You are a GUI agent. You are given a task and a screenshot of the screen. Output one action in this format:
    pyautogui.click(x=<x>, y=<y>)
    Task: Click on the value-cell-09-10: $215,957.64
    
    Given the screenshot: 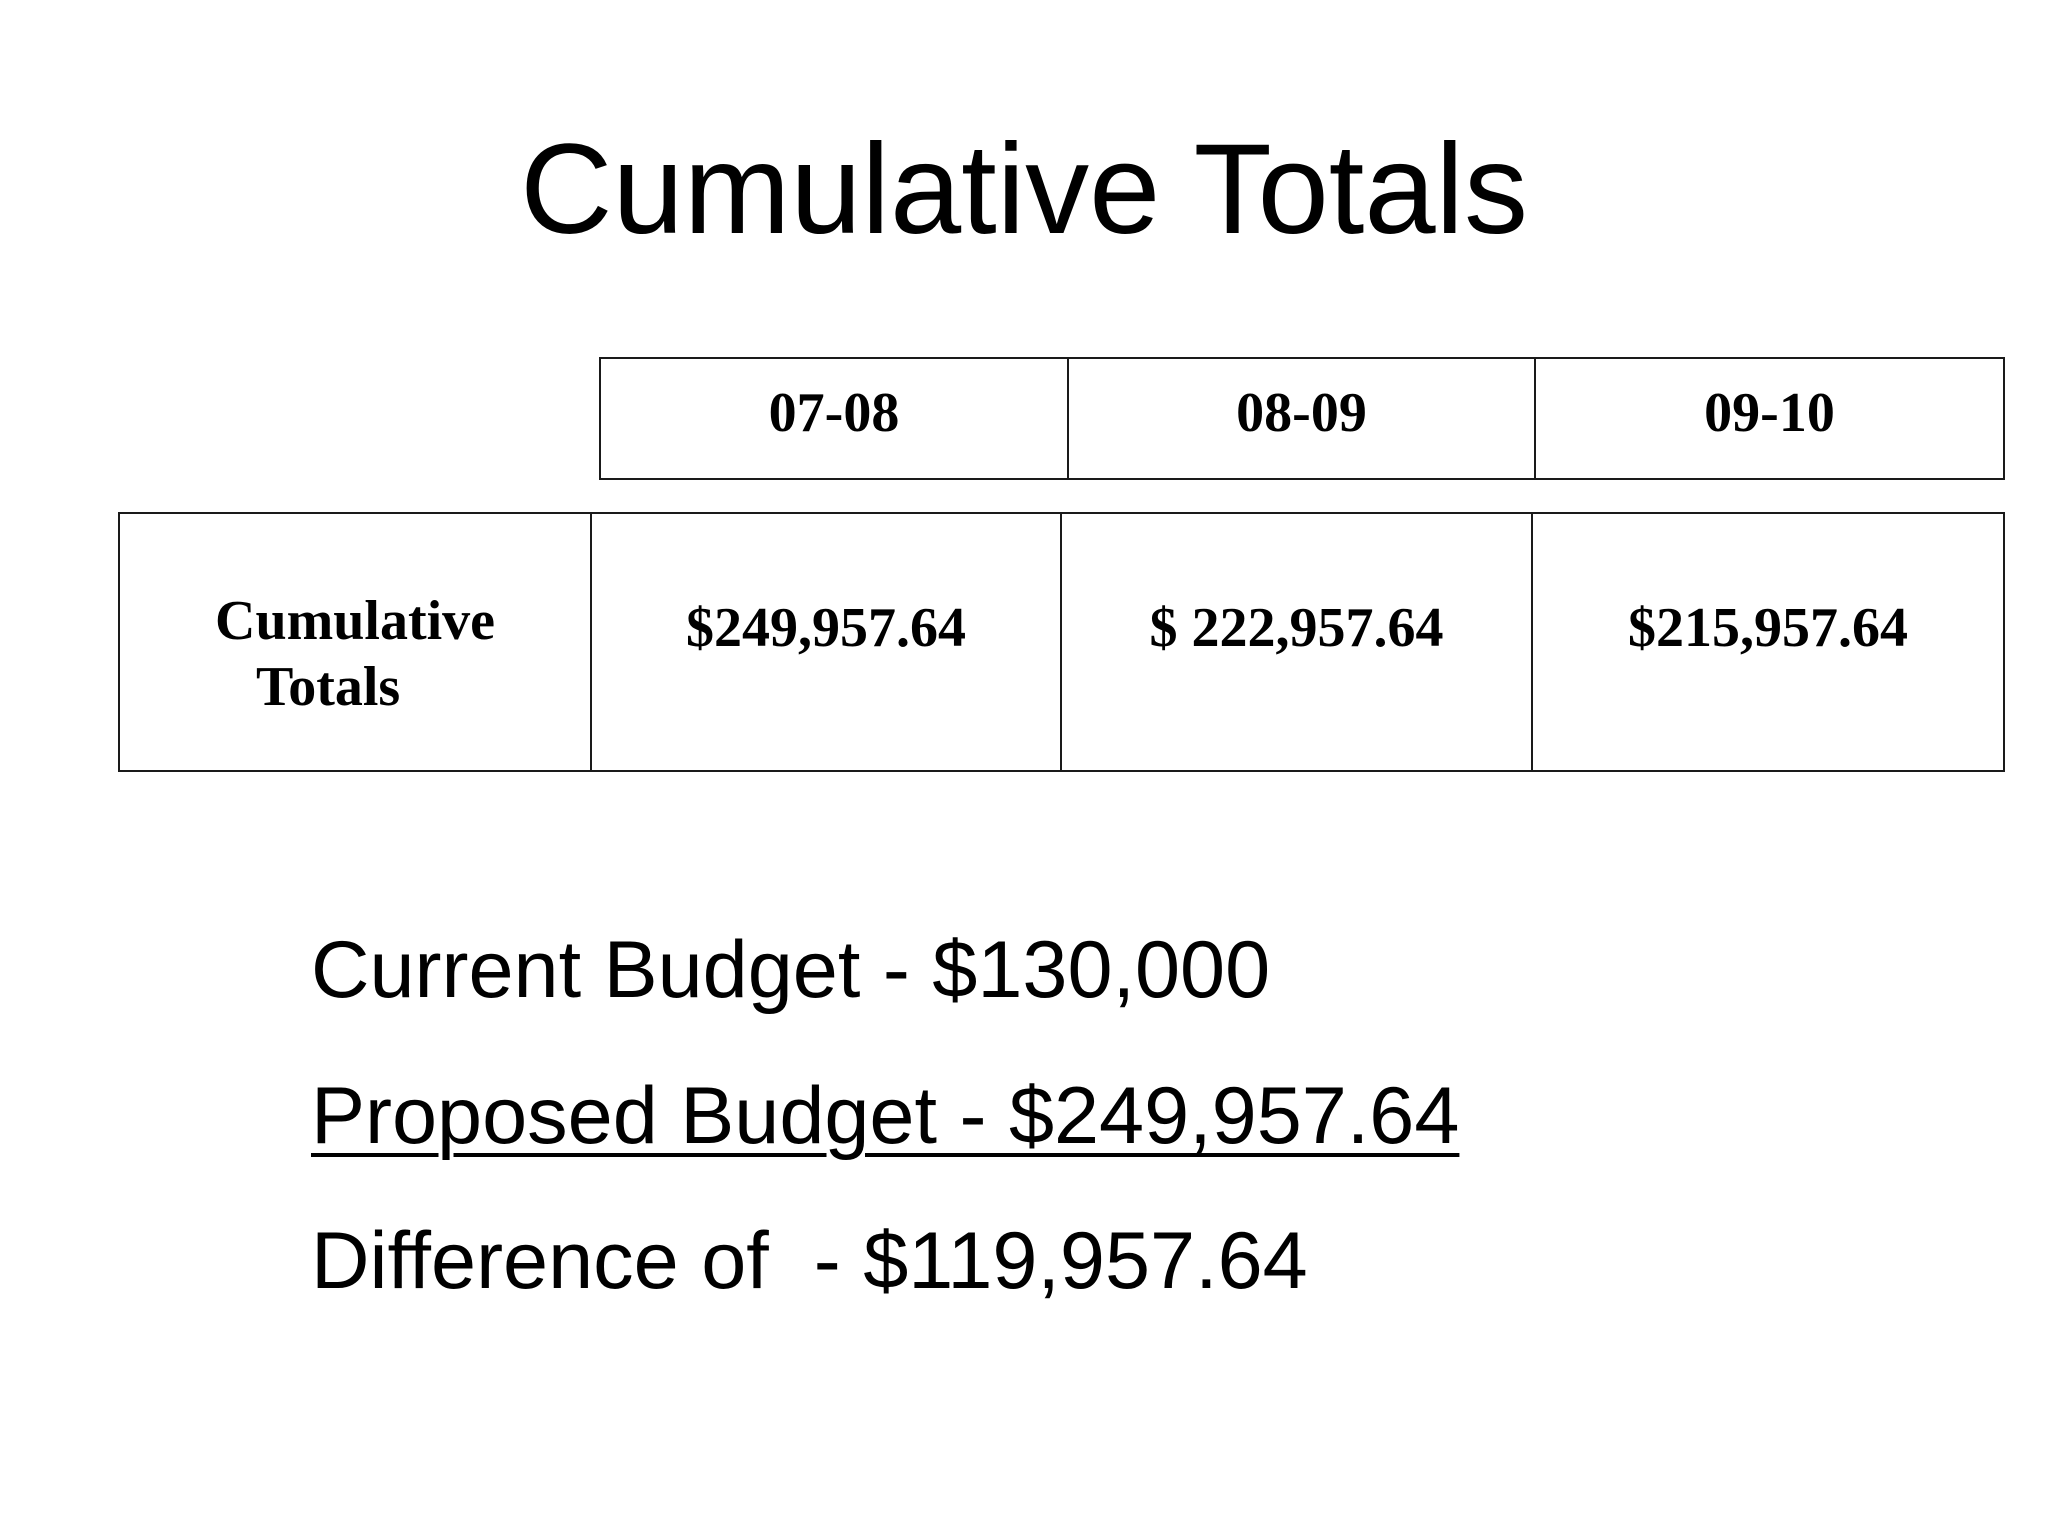 What is the action you would take?
    pyautogui.click(x=1768, y=642)
    